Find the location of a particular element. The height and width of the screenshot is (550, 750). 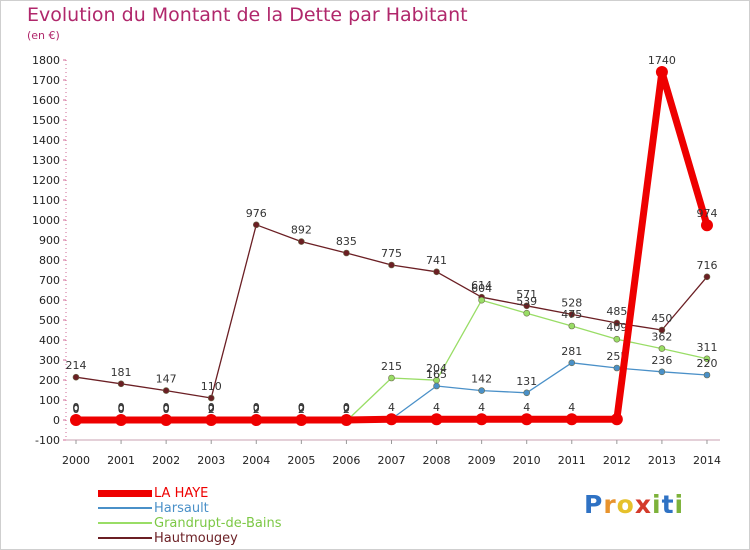

data-label-harsault: 131 is located at coordinates (526, 381).